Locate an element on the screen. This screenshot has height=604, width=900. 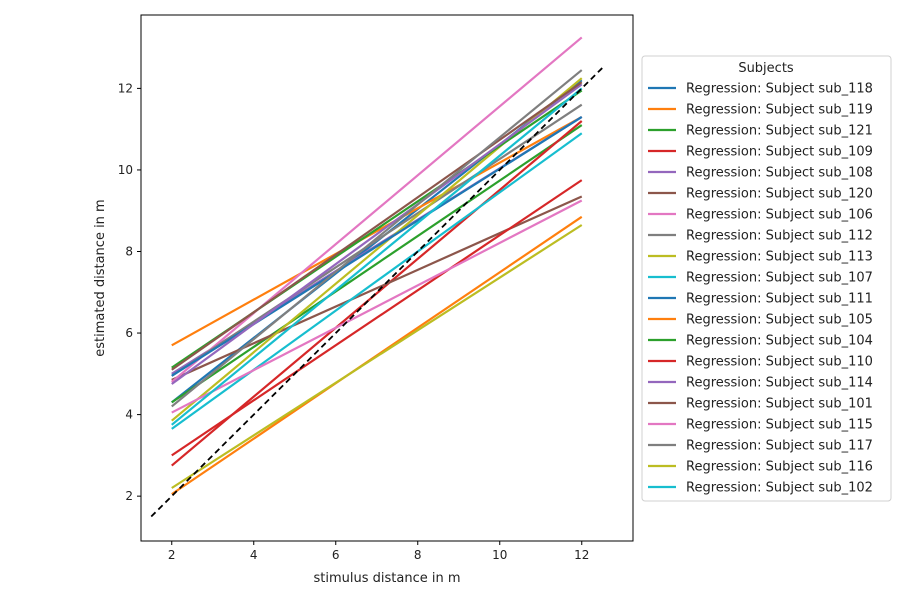
x-tick-label: 8 is located at coordinates (418, 555).